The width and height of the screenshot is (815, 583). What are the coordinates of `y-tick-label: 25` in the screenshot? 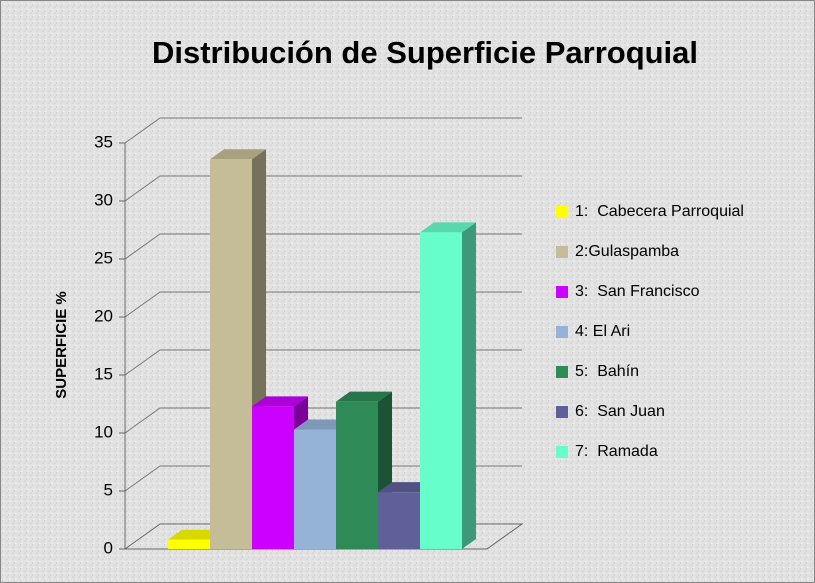 It's located at (103, 257).